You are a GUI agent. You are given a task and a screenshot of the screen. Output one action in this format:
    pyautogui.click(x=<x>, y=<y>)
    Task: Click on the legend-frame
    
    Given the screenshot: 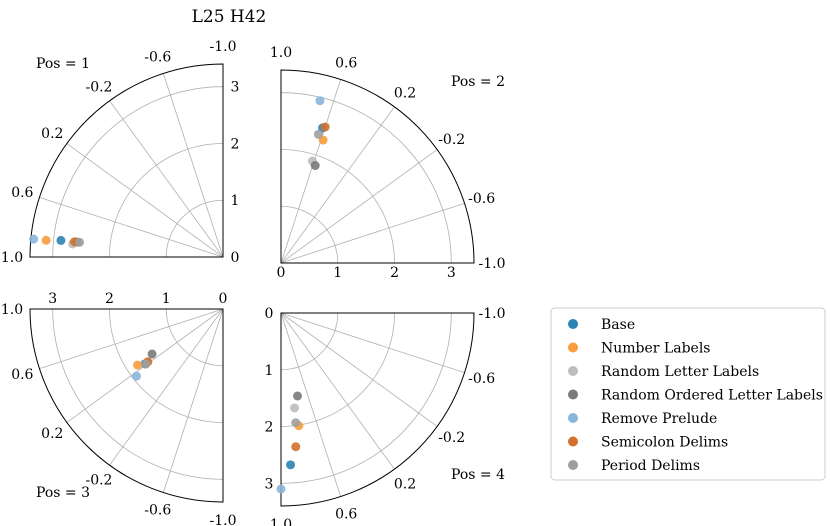 What is the action you would take?
    pyautogui.click(x=688, y=394)
    